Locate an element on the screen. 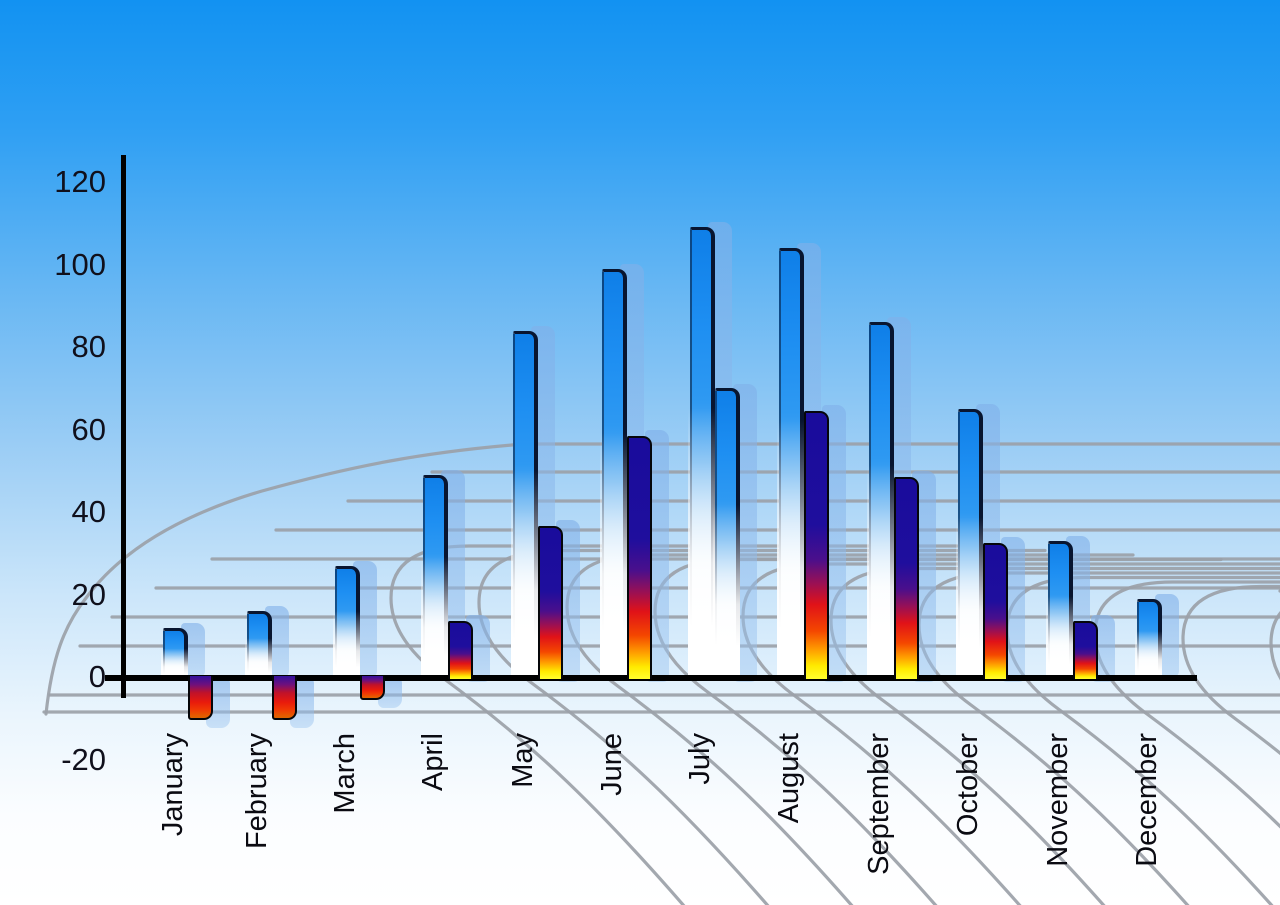 This screenshot has width=1280, height=905. month-label-december: December is located at coordinates (1147, 800).